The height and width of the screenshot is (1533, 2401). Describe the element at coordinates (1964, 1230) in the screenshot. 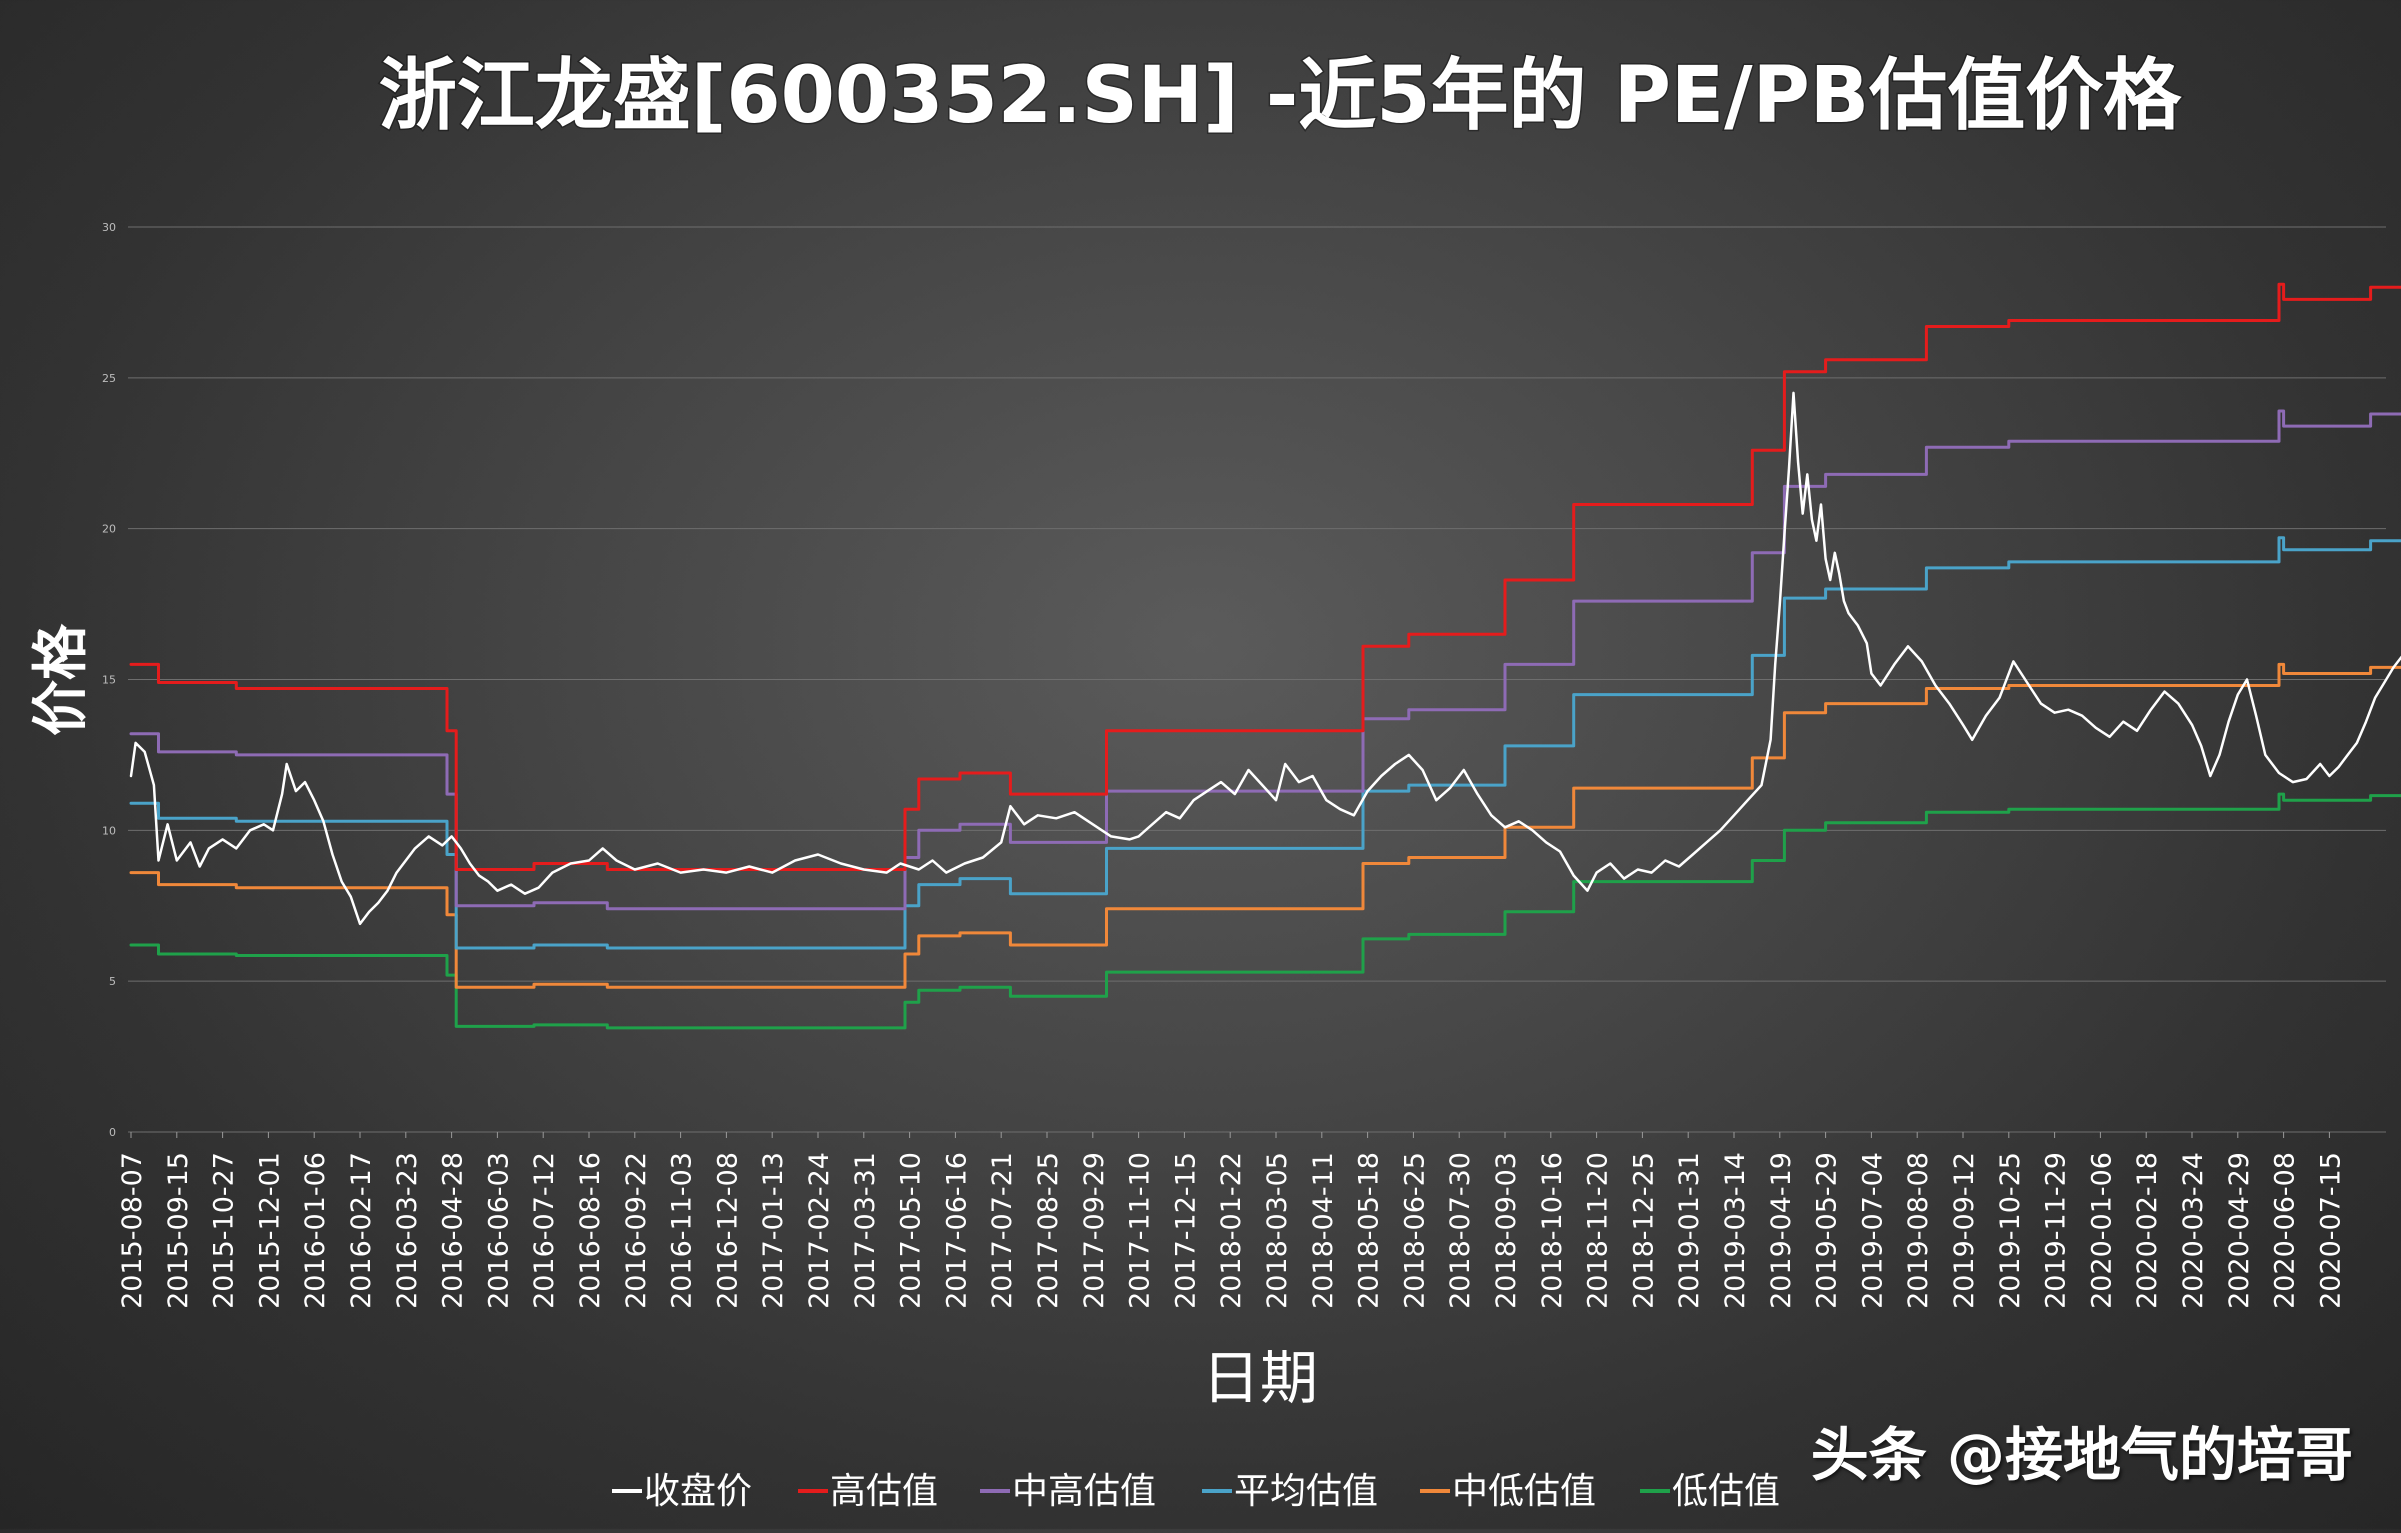

I see `x-tick-label: 2019-09-12` at that location.